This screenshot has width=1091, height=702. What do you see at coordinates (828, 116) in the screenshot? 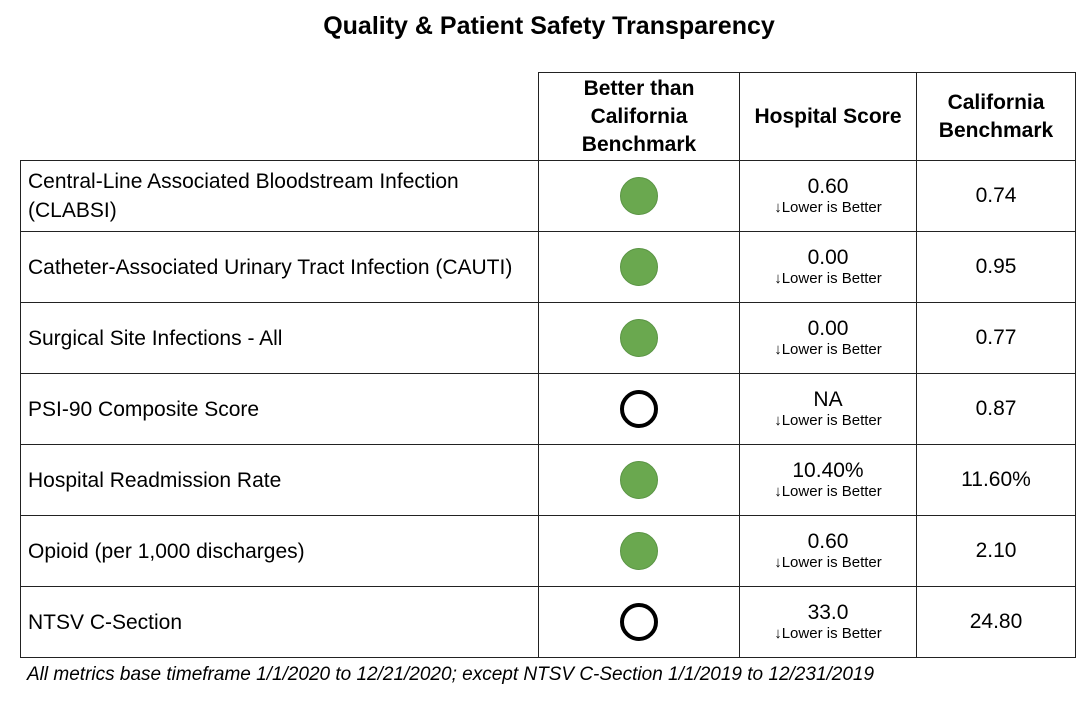
I see `header-hospital-score: Hospital Score` at bounding box center [828, 116].